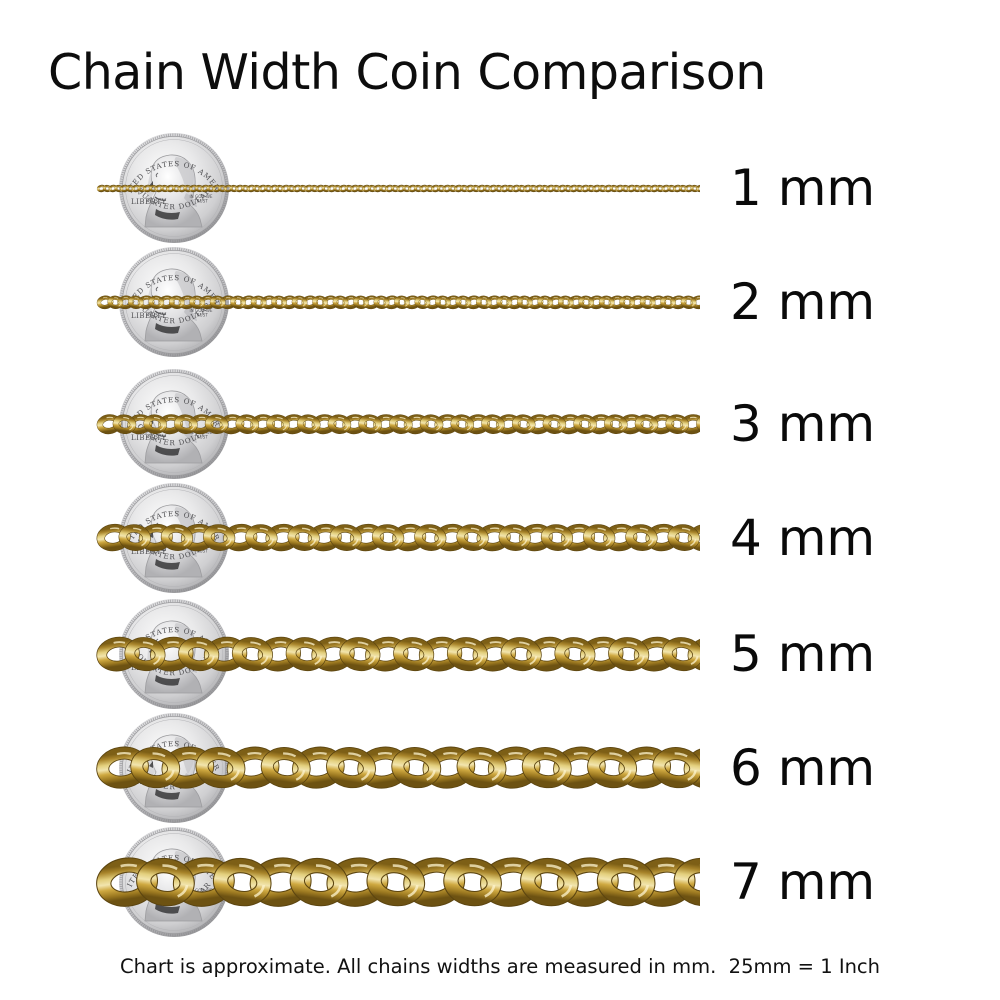 The image size is (1000, 1000). What do you see at coordinates (803, 654) in the screenshot?
I see `chain-width-label-5mm: 5 mm` at bounding box center [803, 654].